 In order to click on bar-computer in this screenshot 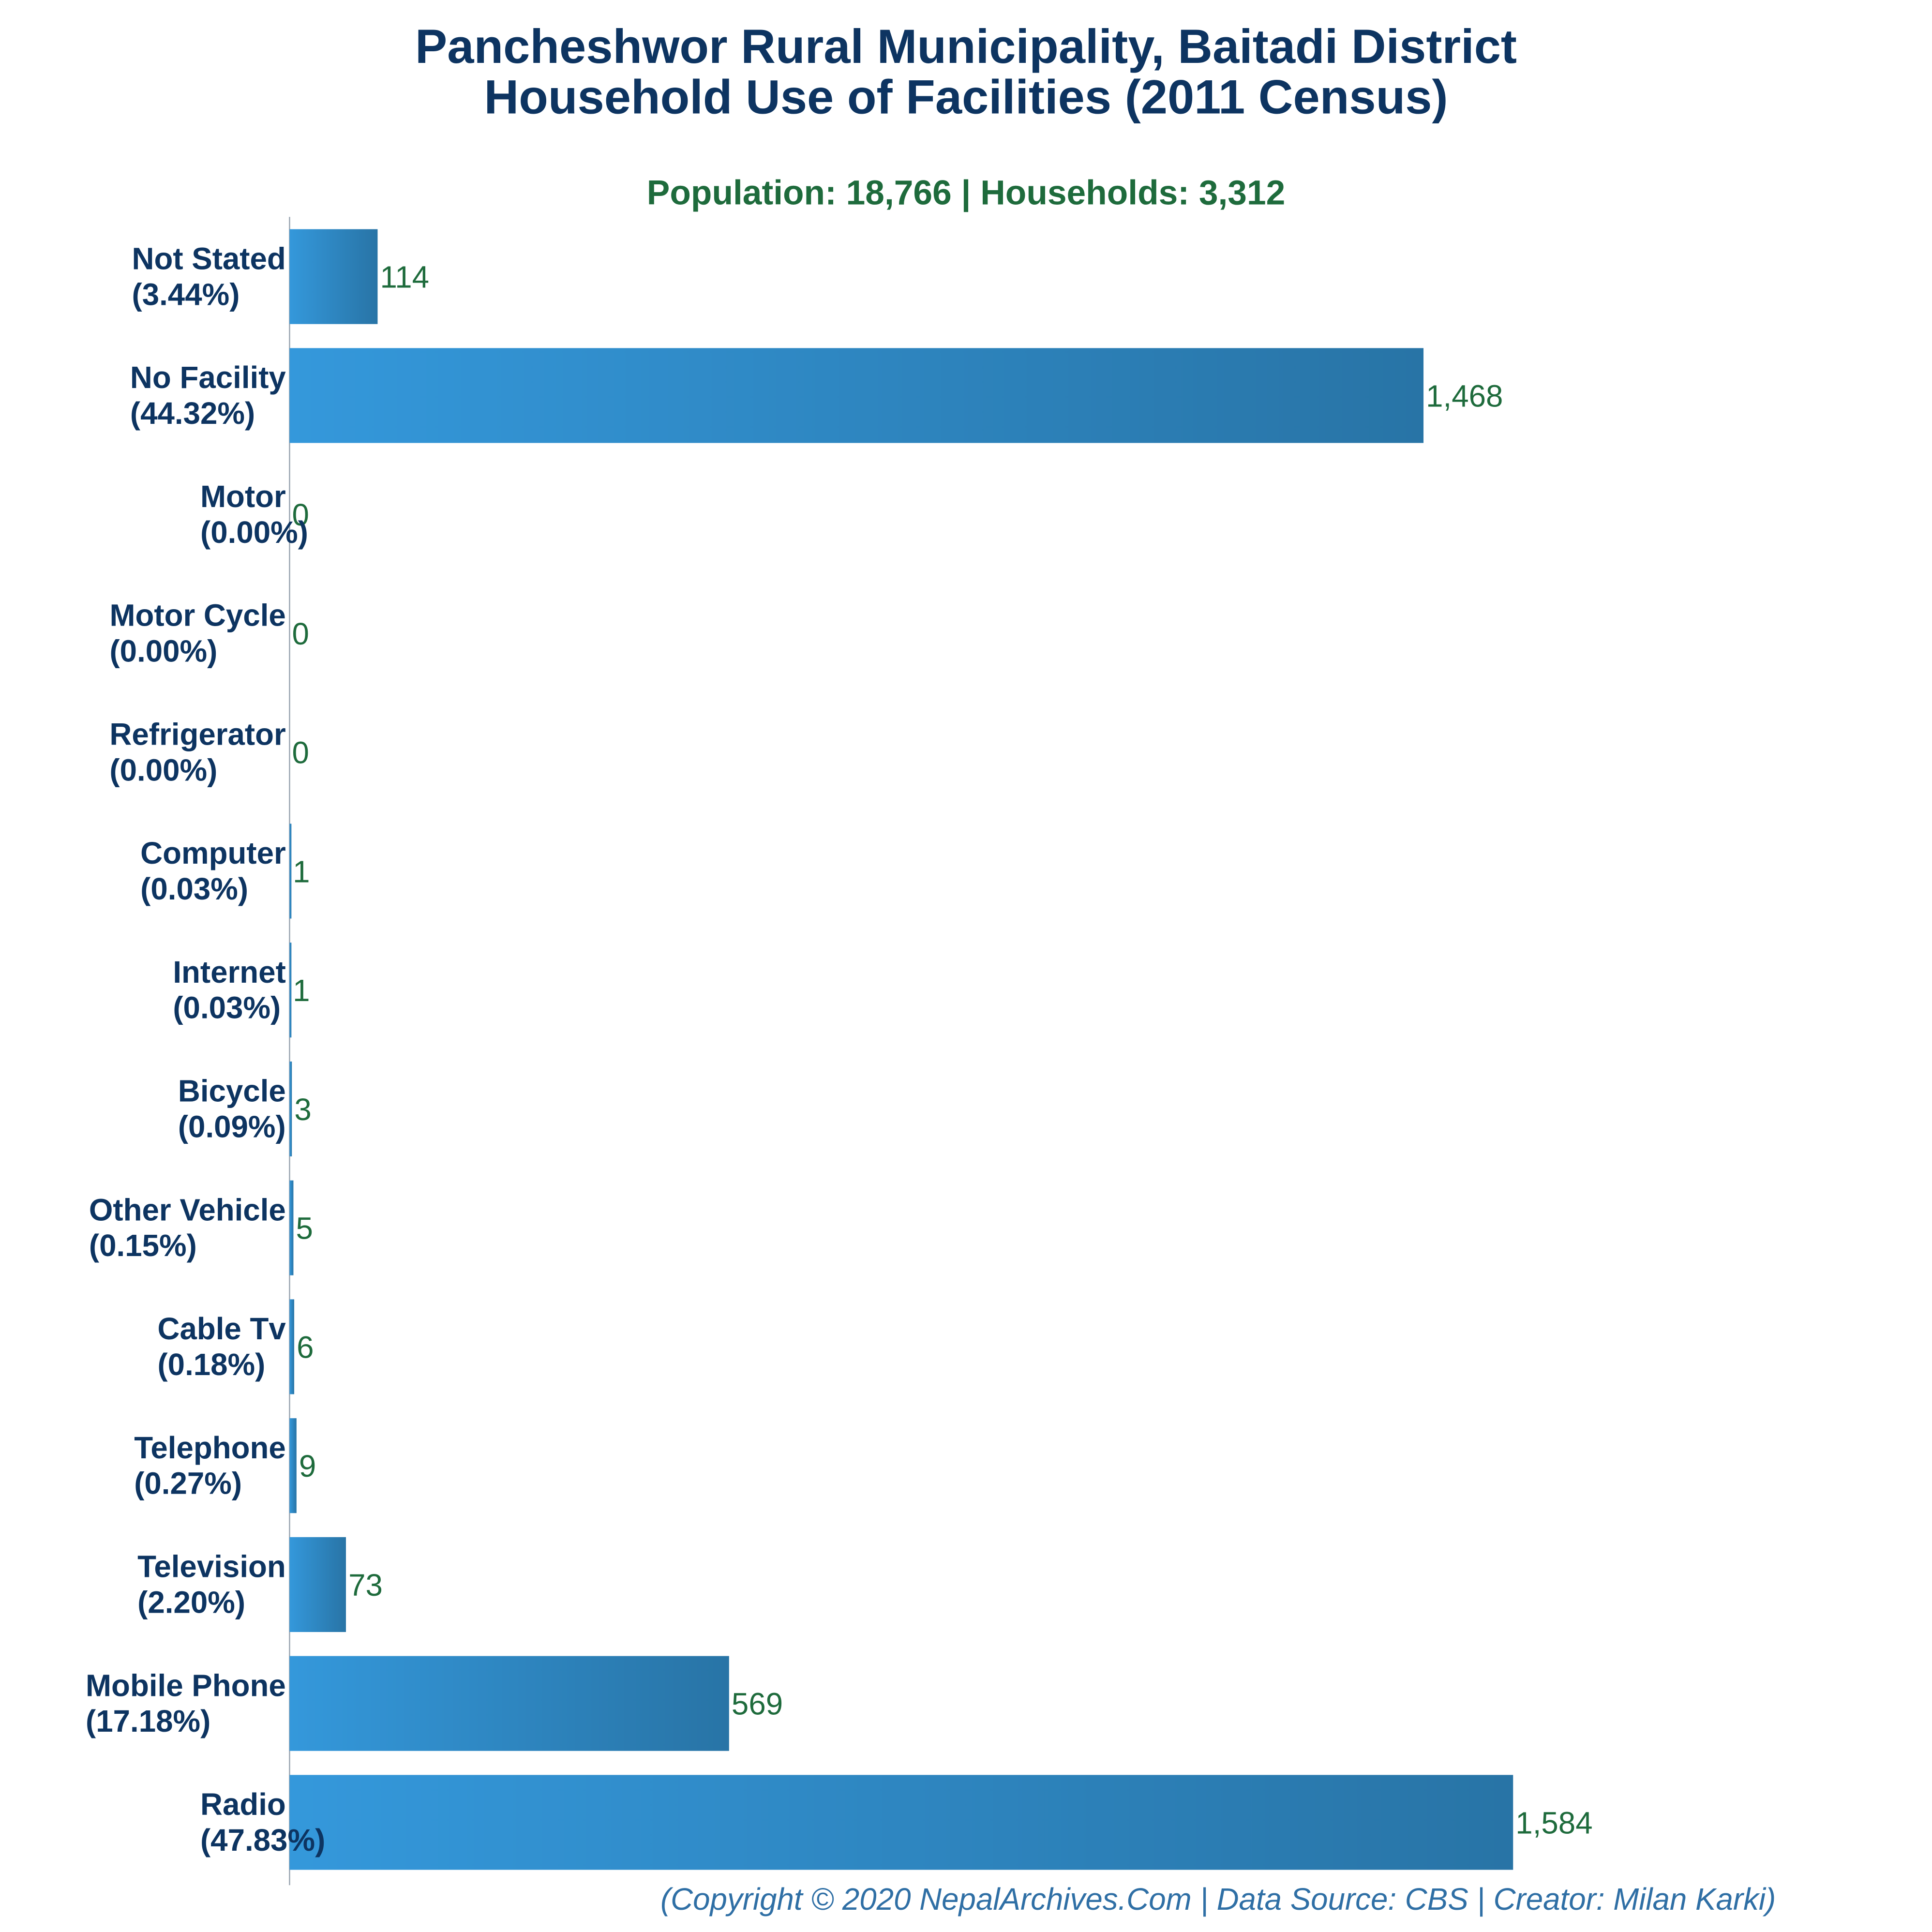, I will do `click(290, 871)`.